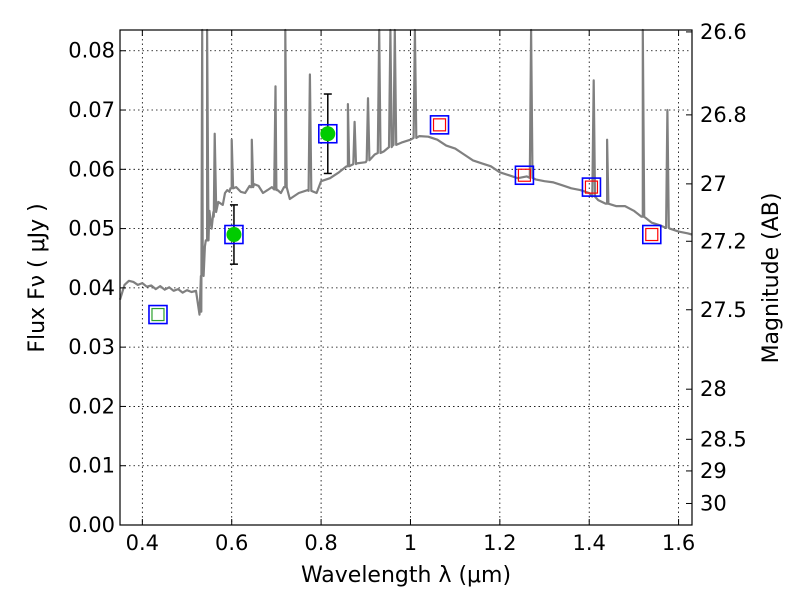  Describe the element at coordinates (91, 288) in the screenshot. I see `y-tick-label: 0.04` at that location.